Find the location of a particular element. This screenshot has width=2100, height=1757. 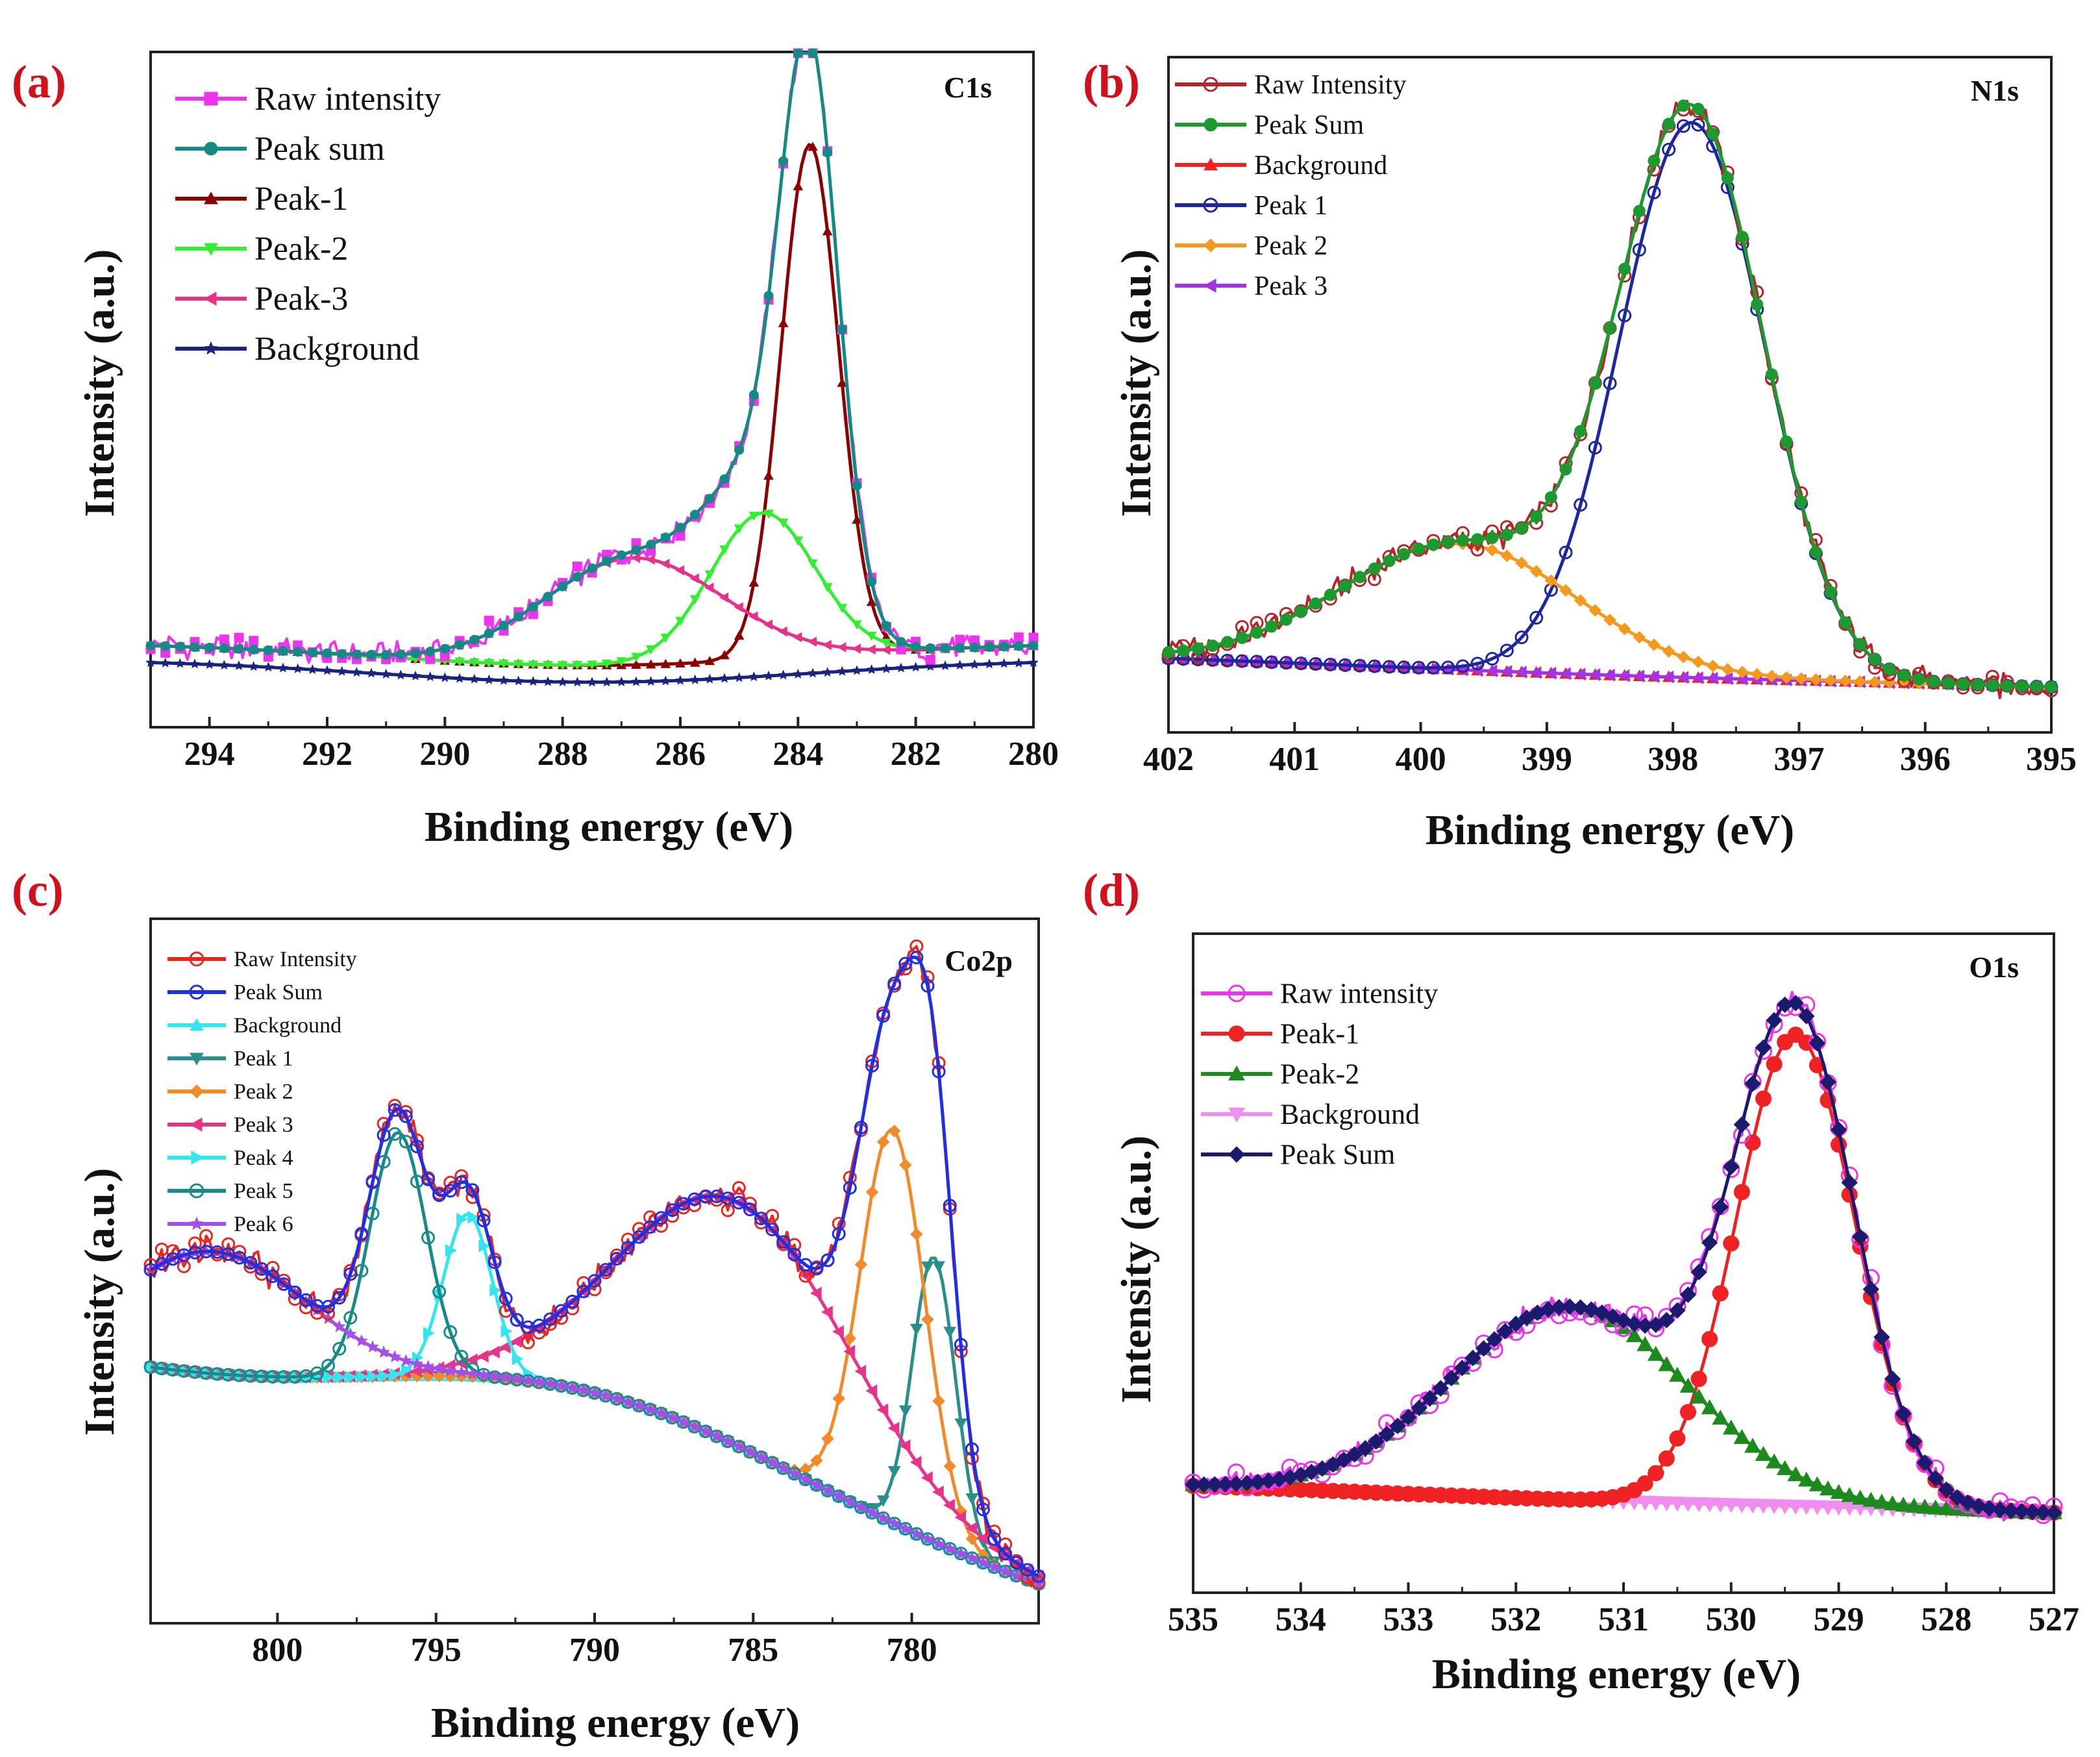

x-tick-label-b: 402 is located at coordinates (1168, 759).